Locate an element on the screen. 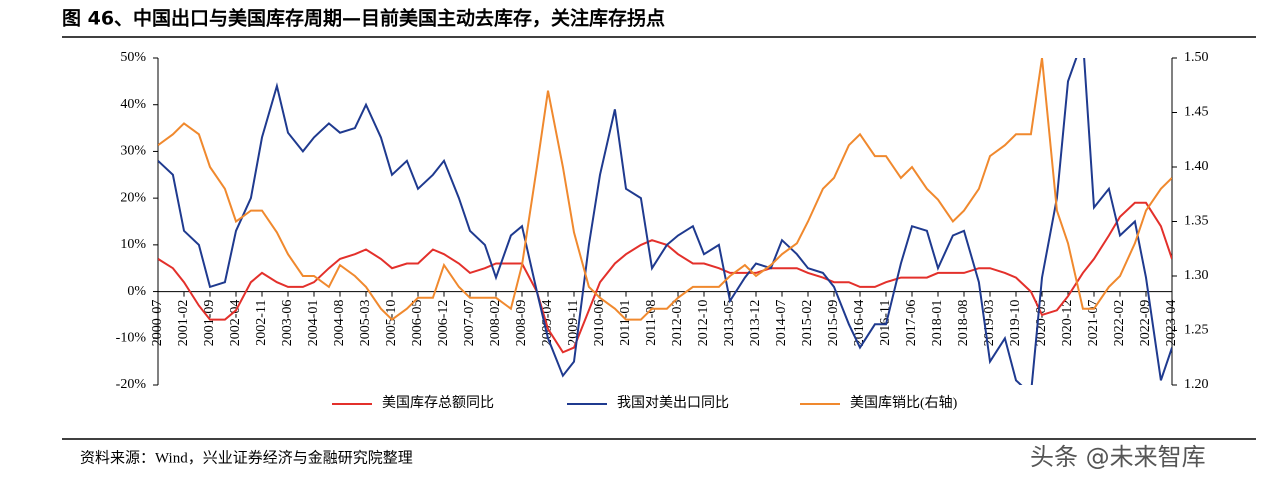  x-tick-label: 2001-09 is located at coordinates (209, 323).